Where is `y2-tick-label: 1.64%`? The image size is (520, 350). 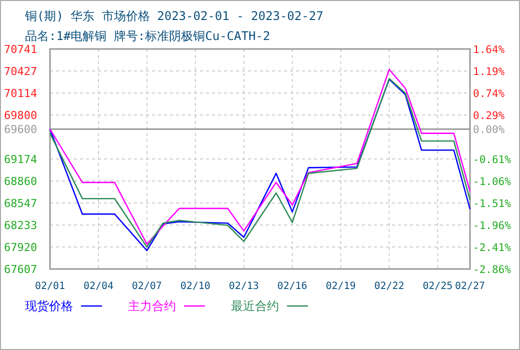 y2-tick-label: 1.64% is located at coordinates (489, 50).